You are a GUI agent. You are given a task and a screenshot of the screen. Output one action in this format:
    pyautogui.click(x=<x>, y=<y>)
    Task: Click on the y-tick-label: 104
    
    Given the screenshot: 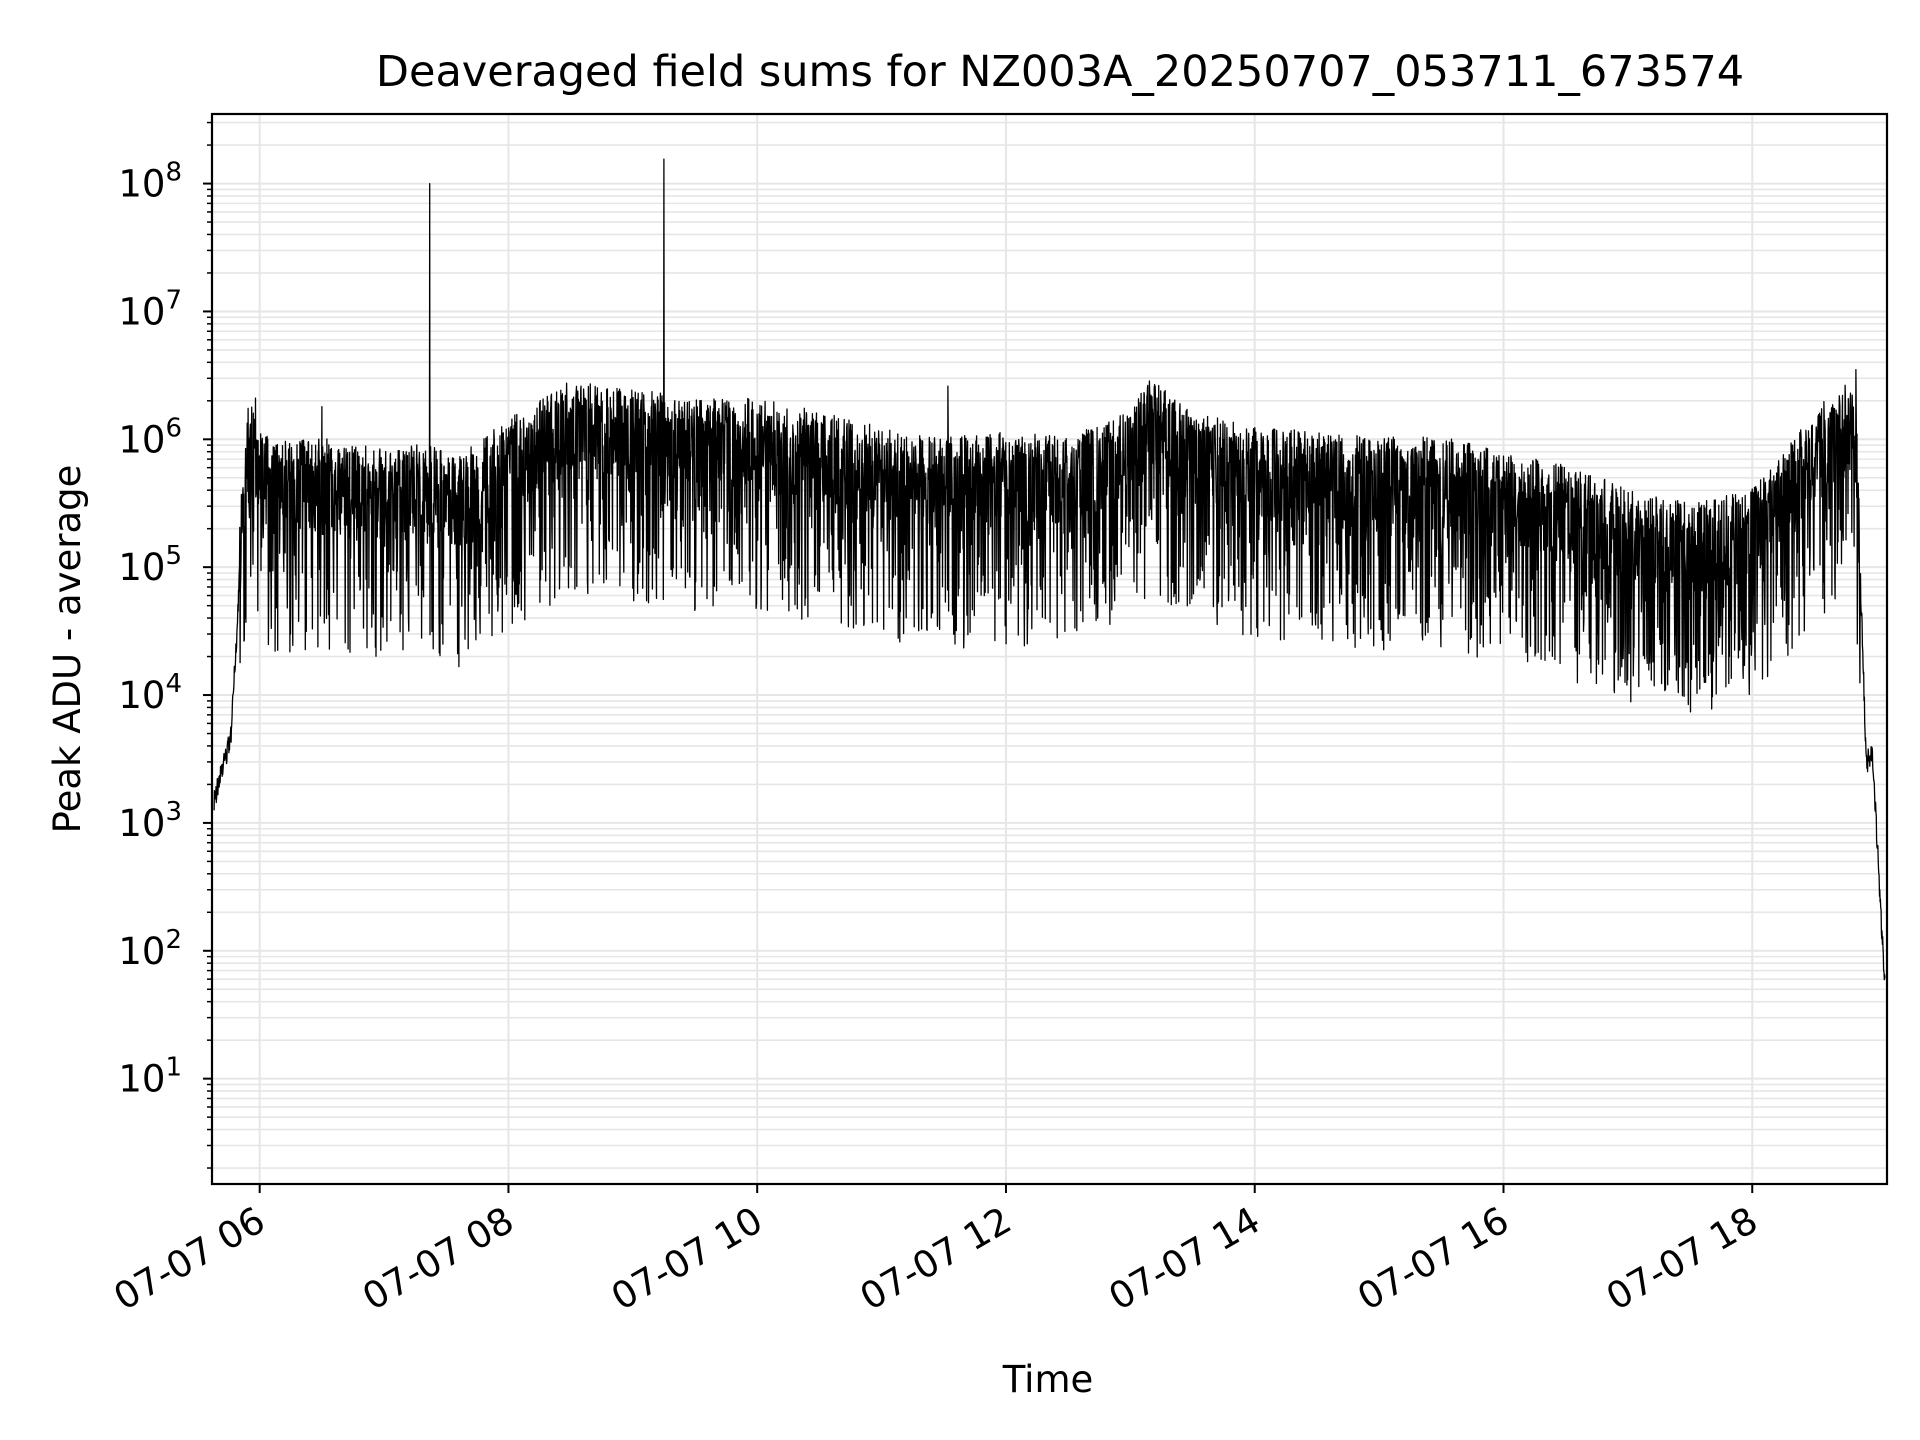 What is the action you would take?
    pyautogui.click(x=150, y=693)
    